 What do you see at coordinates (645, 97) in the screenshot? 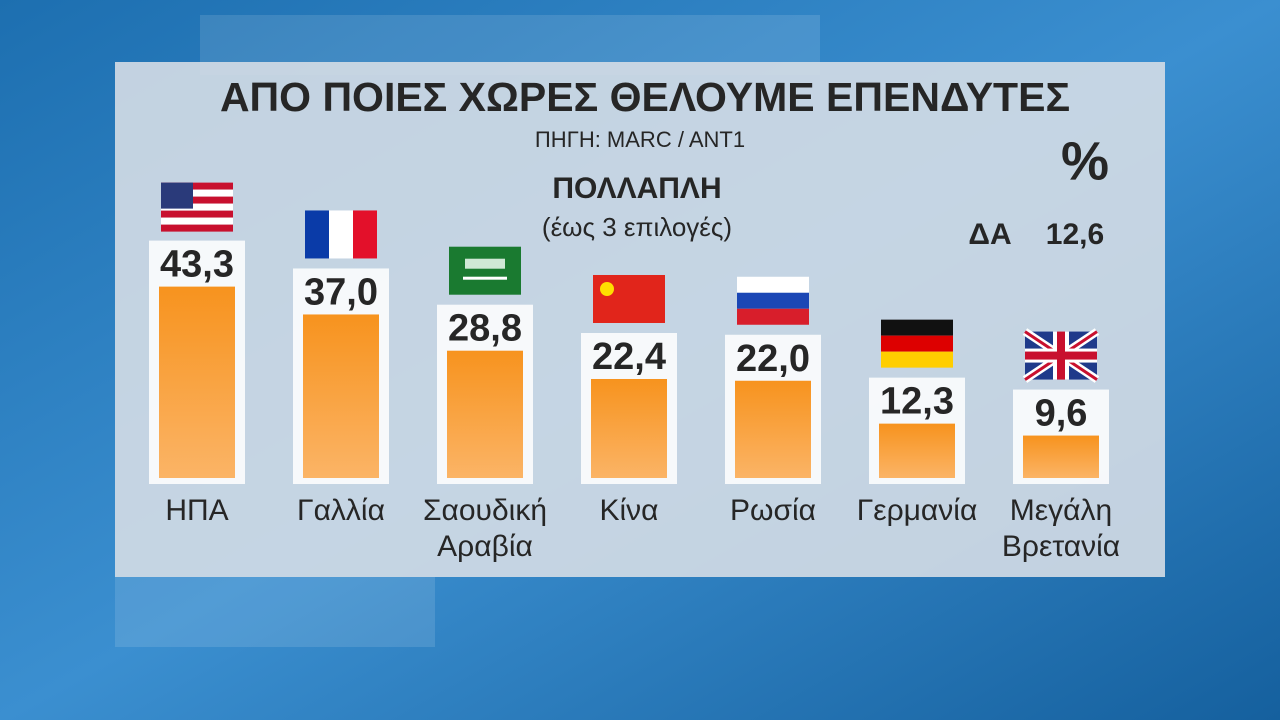
I see `chart-title: ΑΠΟ ΠΟΙΕΣ ΧΩΡΕΣ ΘΕΛΟΥΜΕ ΕΠΕΝΔΥΤΕΣ` at bounding box center [645, 97].